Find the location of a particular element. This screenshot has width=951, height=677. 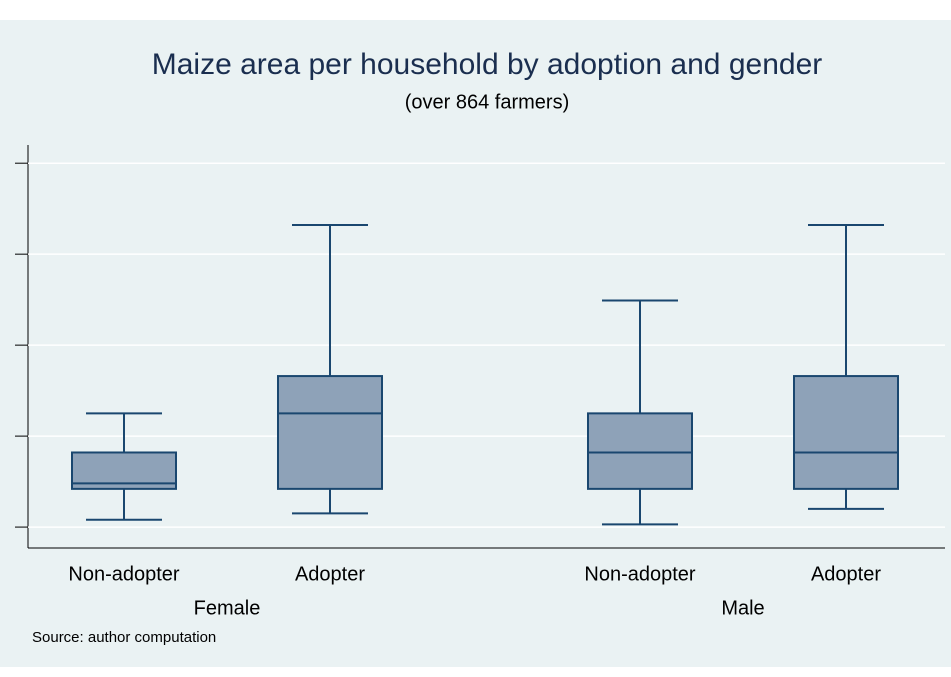

chart-subtitle: (over 864 farmers) is located at coordinates (487, 102).